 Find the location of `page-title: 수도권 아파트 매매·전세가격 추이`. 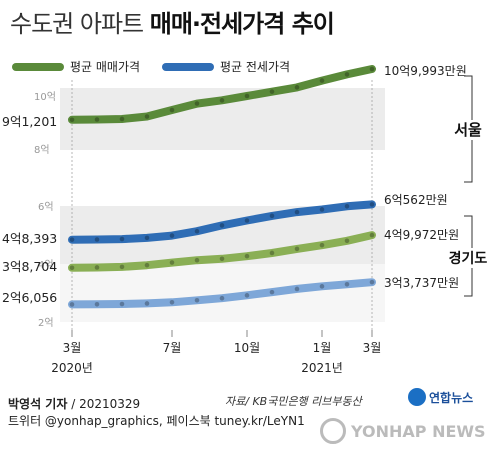

page-title: 수도권 아파트 매매·전세가격 추이 is located at coordinates (172, 21).